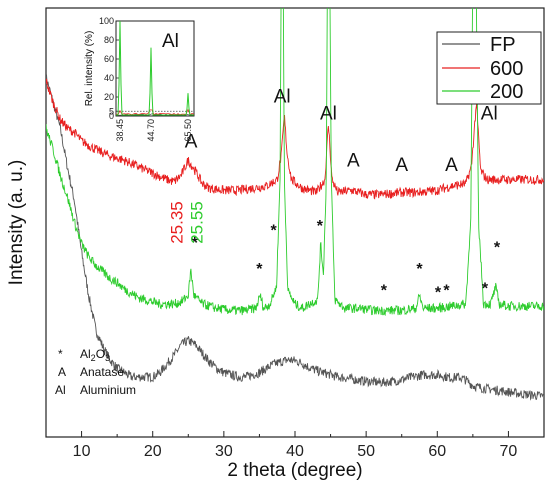 The width and height of the screenshot is (550, 485). Describe the element at coordinates (111, 111) in the screenshot. I see `inset-y-tick-label: 5` at that location.